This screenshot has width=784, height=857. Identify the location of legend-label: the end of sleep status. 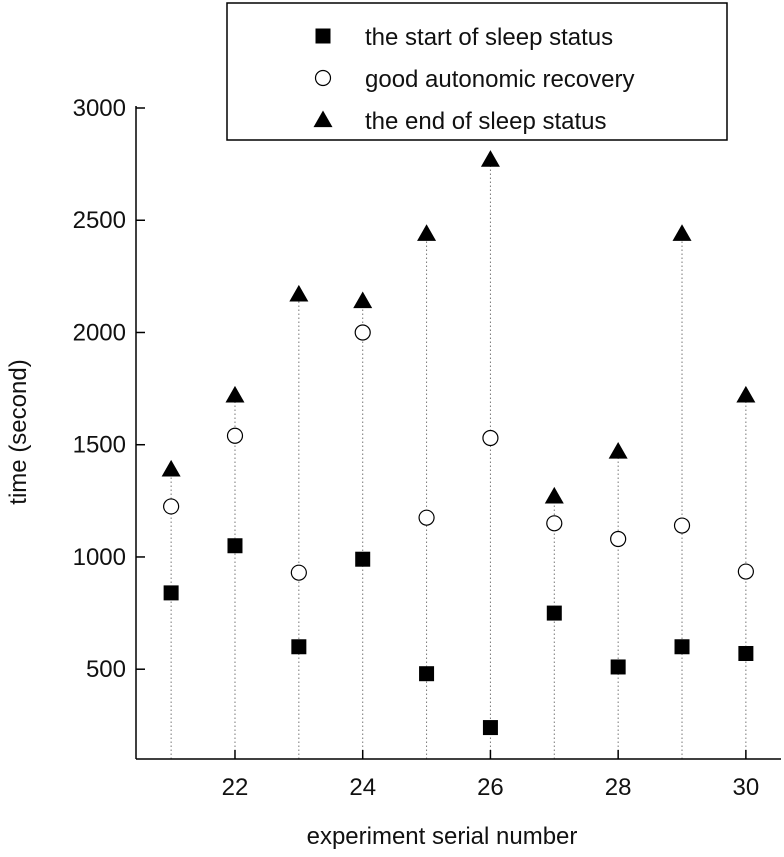
(486, 121).